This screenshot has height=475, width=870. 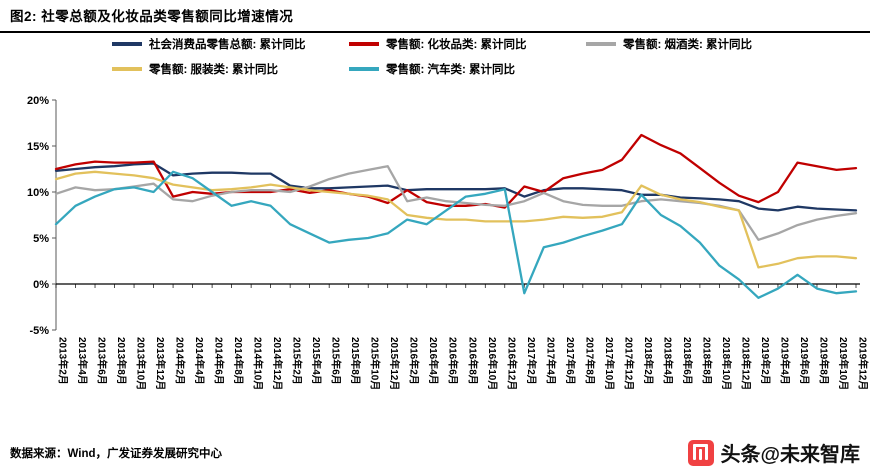 I want to click on x-axis-label: 2016年4月, so click(x=433, y=361).